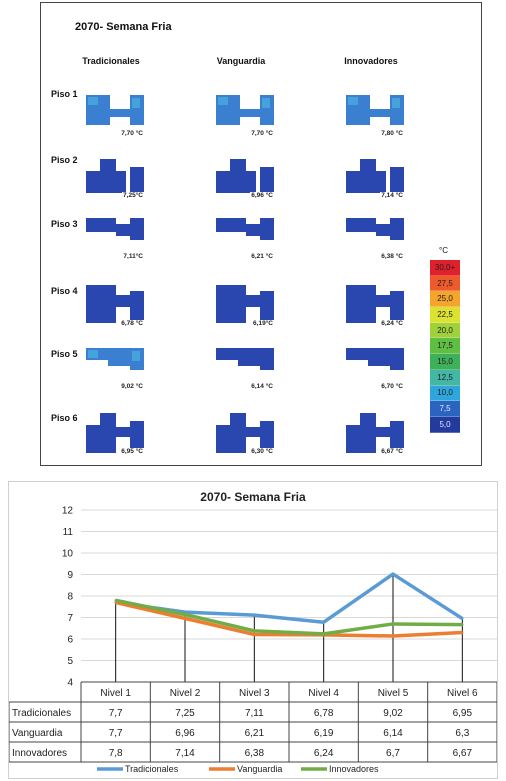  Describe the element at coordinates (262, 387) in the screenshot. I see `cell-temperature: 6,14 °C` at that location.